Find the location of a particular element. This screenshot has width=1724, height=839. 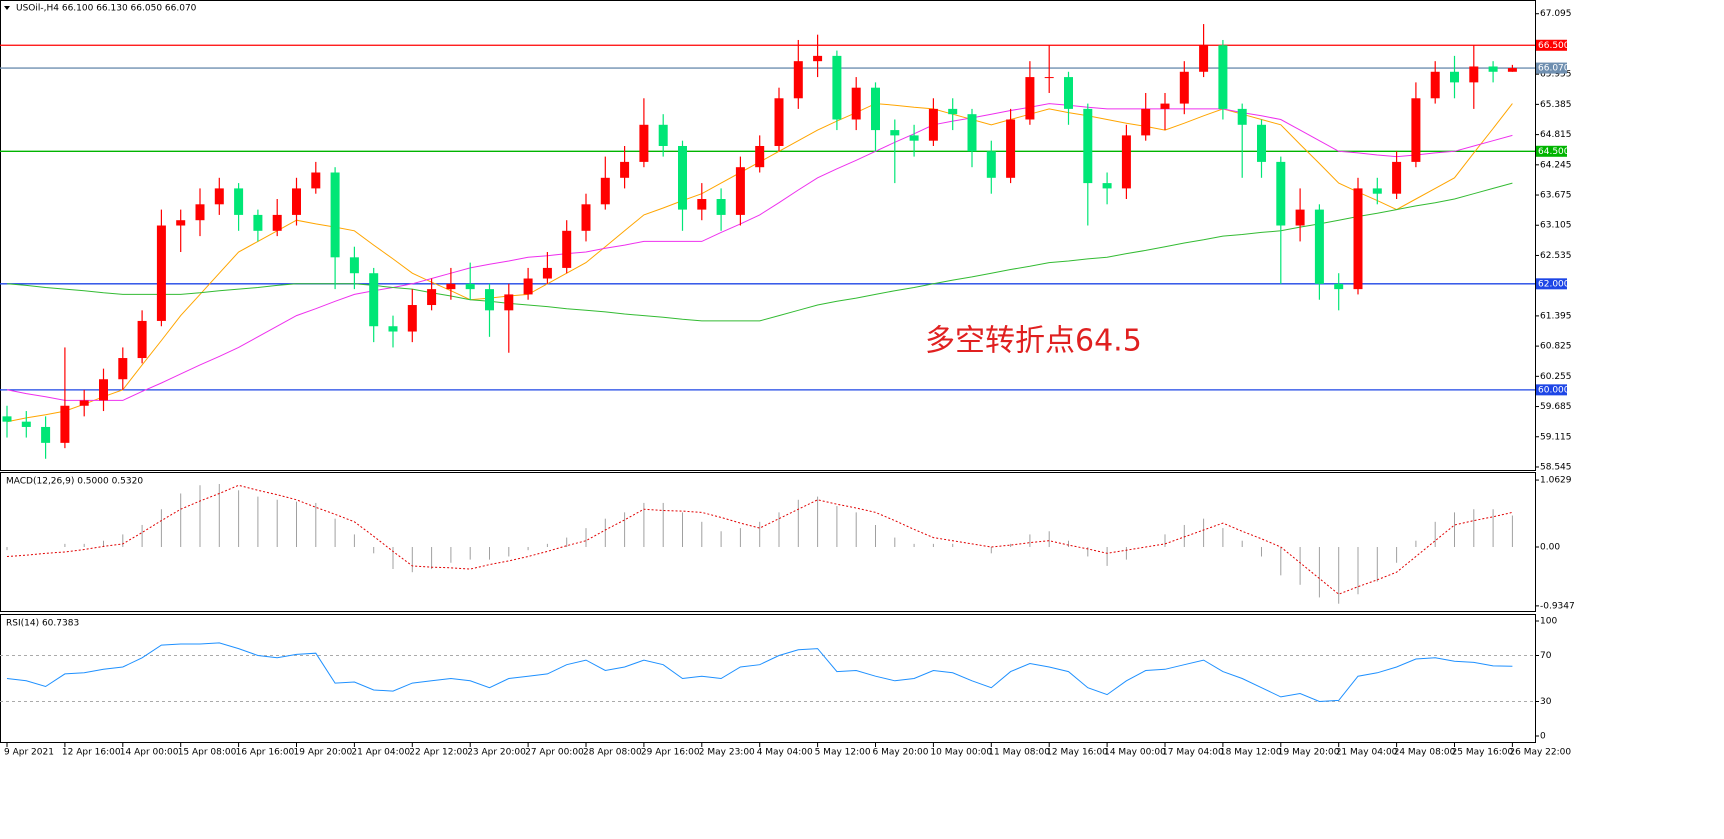

x-tick-label: 16 Apr 16:00 is located at coordinates (265, 753).